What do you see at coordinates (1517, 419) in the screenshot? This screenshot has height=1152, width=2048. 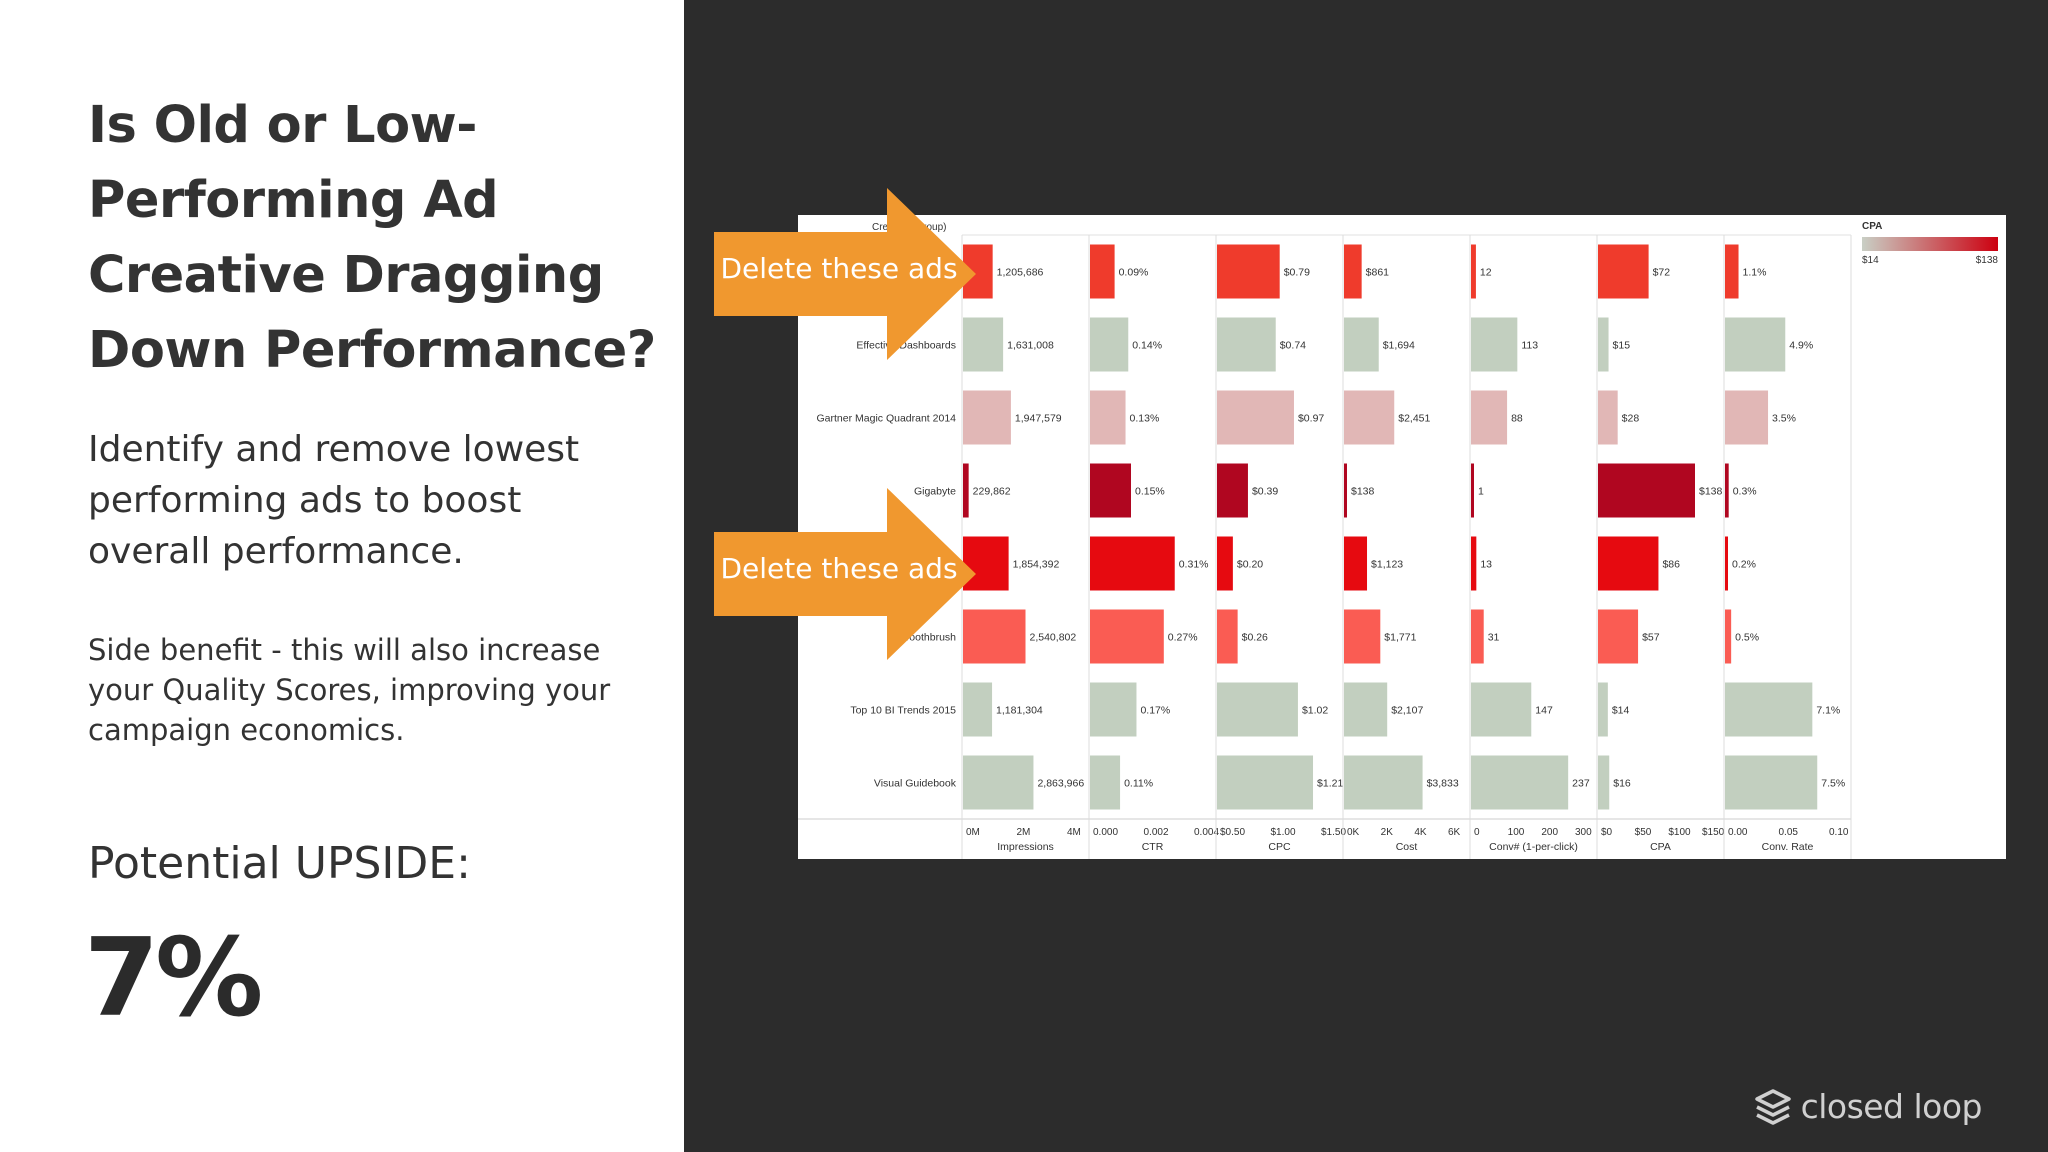 I see `data-label: 88` at bounding box center [1517, 419].